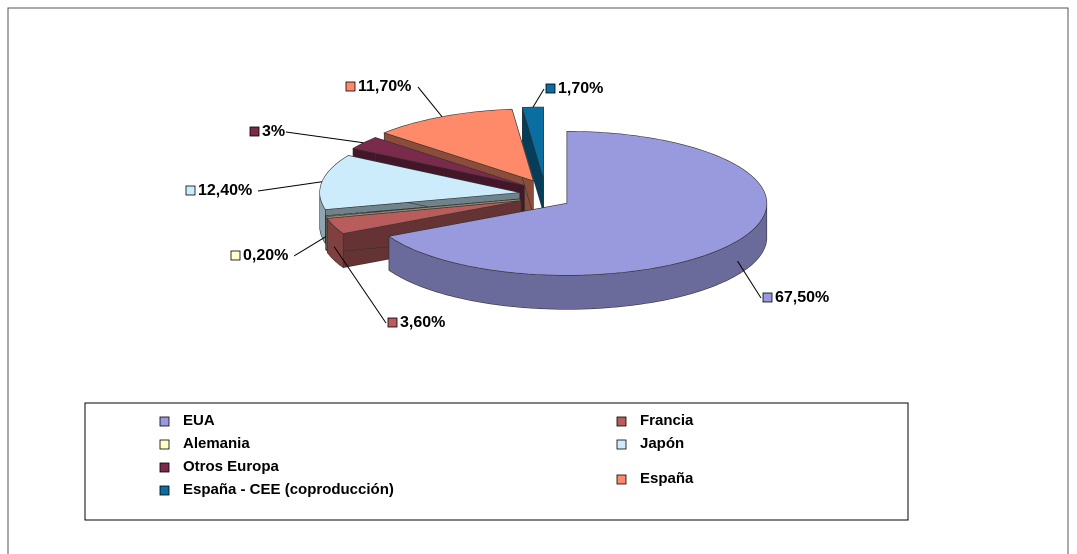 Image resolution: width=1077 pixels, height=554 pixels. Describe the element at coordinates (667, 478) in the screenshot. I see `legend-label: España` at that location.